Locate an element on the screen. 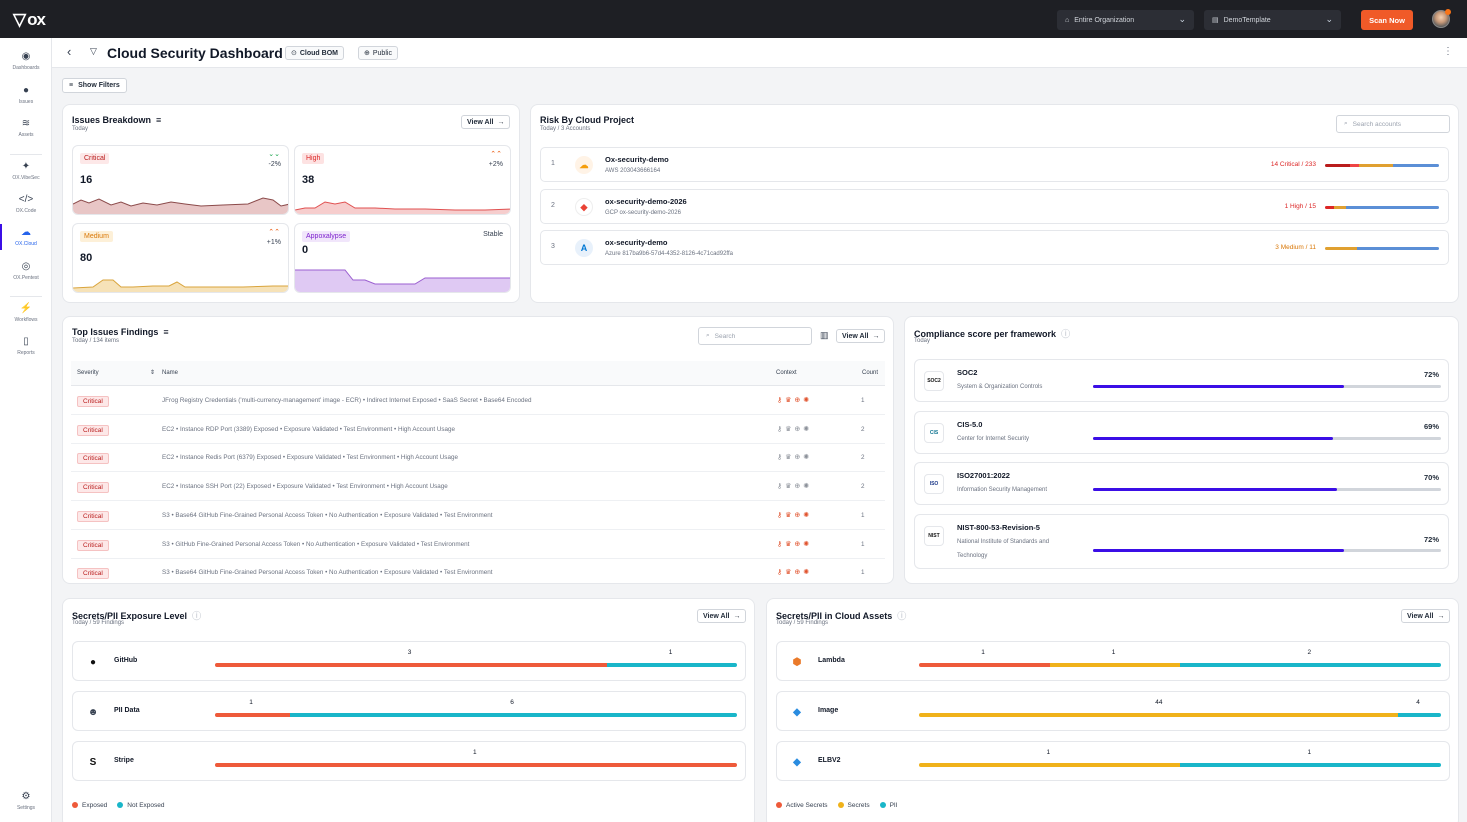  critical-sparkline is located at coordinates (180, 205).